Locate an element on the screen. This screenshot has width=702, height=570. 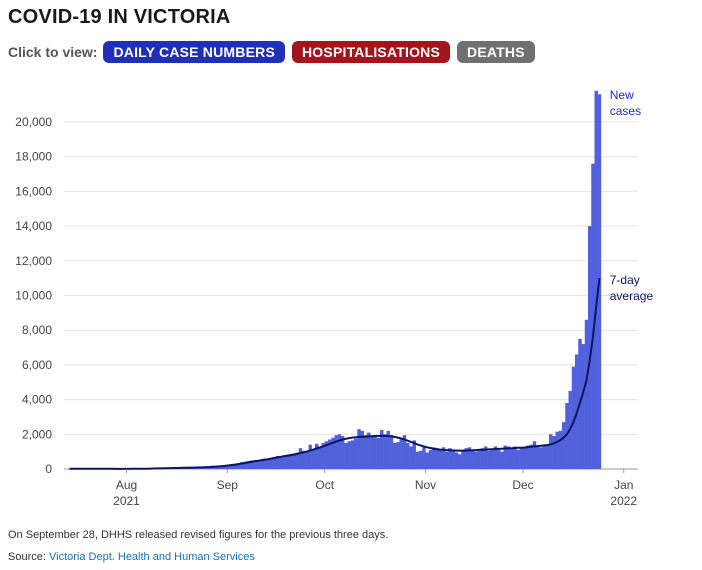
y-tick-label: 12,000 is located at coordinates (33, 261).